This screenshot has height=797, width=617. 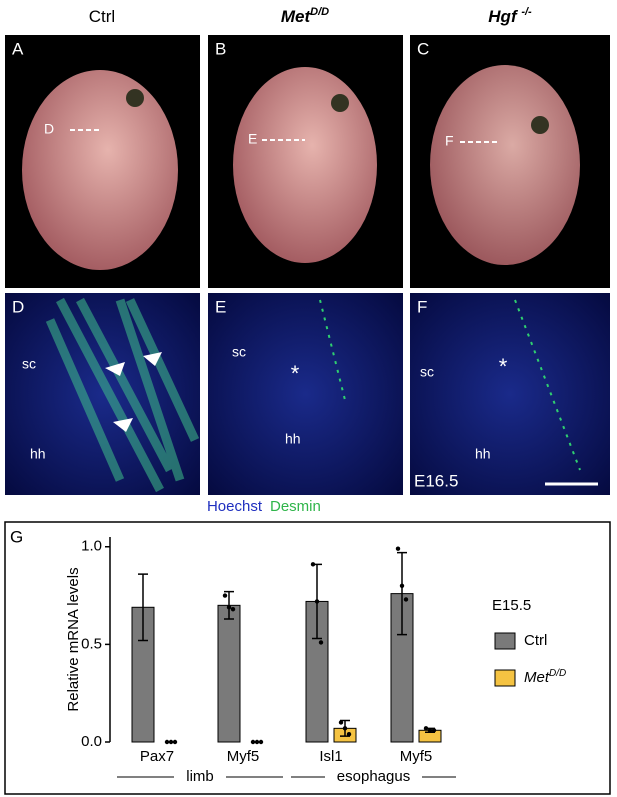 I want to click on stain-label: Hoechst, so click(x=235, y=506).